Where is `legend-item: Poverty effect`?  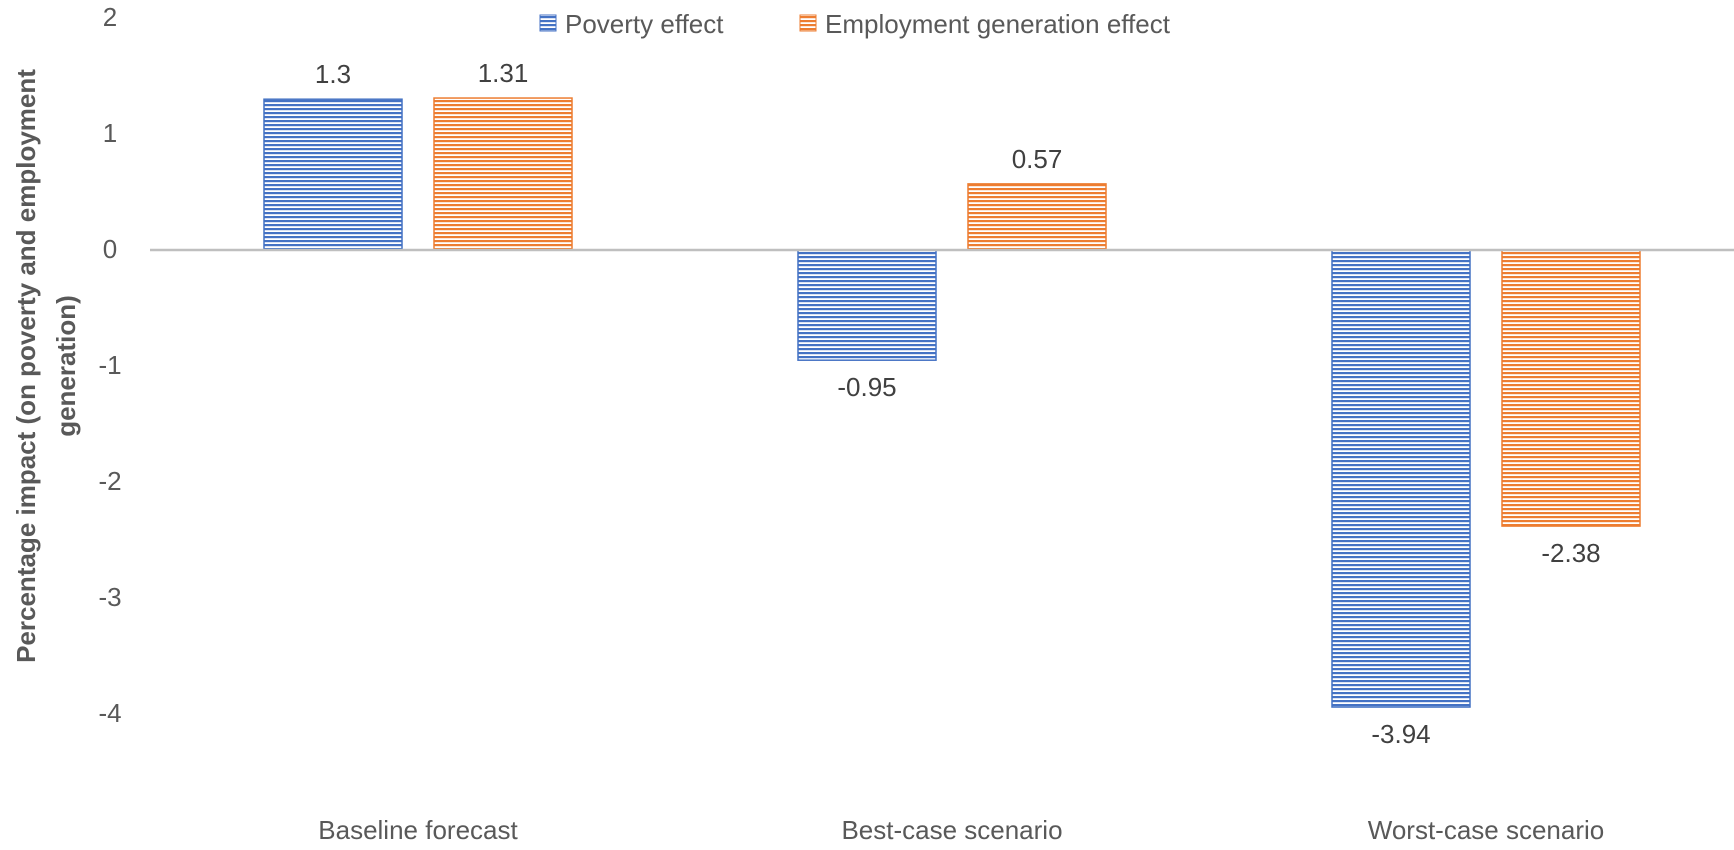
legend-item: Poverty effect is located at coordinates (631, 24).